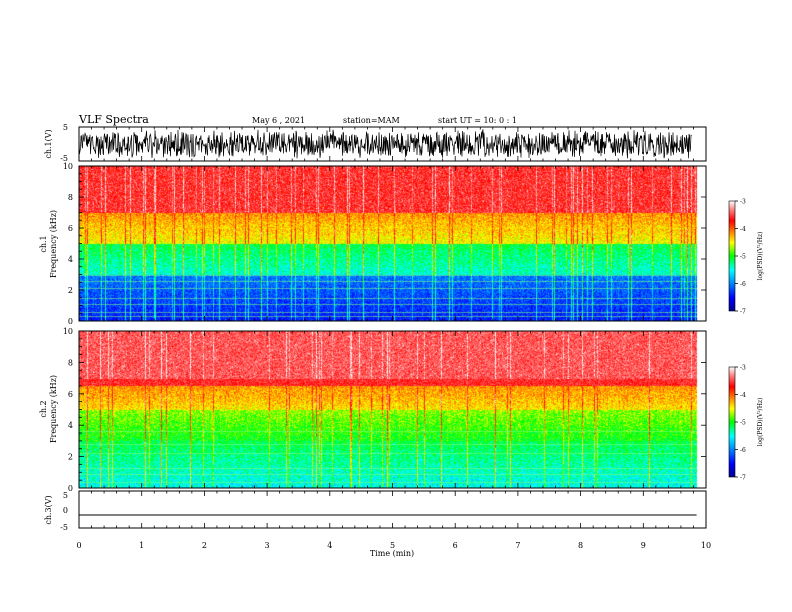 This screenshot has height=612, width=792. I want to click on ch1-colorbar: -3 -4 -5 -6 -7 log(PSD)(V²/Hz), so click(746, 257).